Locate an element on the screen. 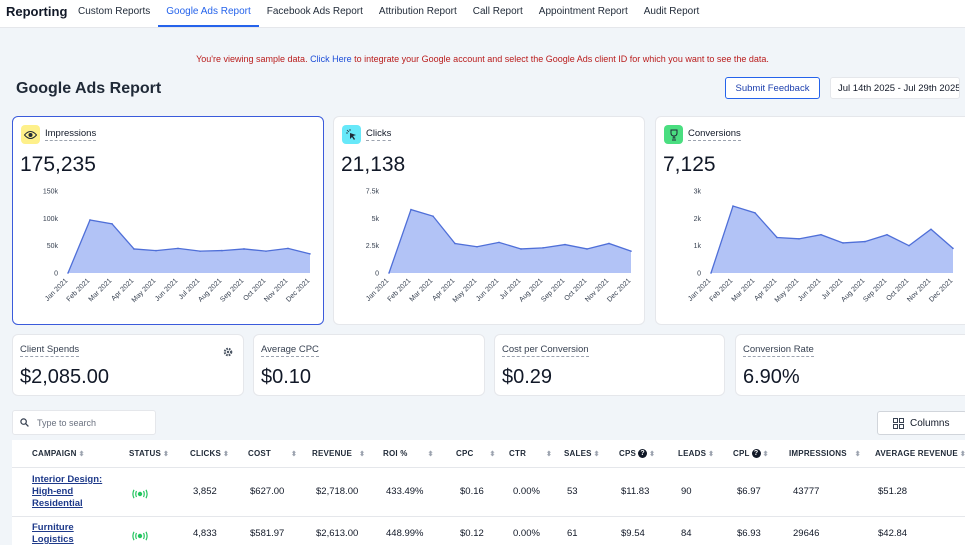 The width and height of the screenshot is (965, 545). header-leads: LEADS ⬍ is located at coordinates (696, 453).